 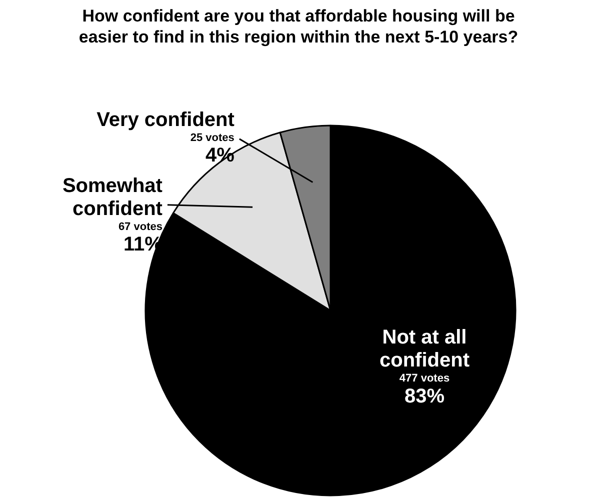 What do you see at coordinates (165, 119) in the screenshot?
I see `slice-label: Very confident` at bounding box center [165, 119].